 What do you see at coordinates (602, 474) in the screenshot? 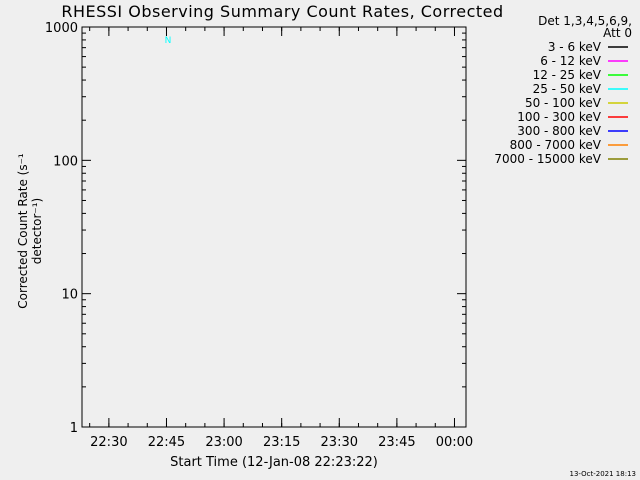
I see `timestamp: 13-Oct-2021 18:13` at bounding box center [602, 474].